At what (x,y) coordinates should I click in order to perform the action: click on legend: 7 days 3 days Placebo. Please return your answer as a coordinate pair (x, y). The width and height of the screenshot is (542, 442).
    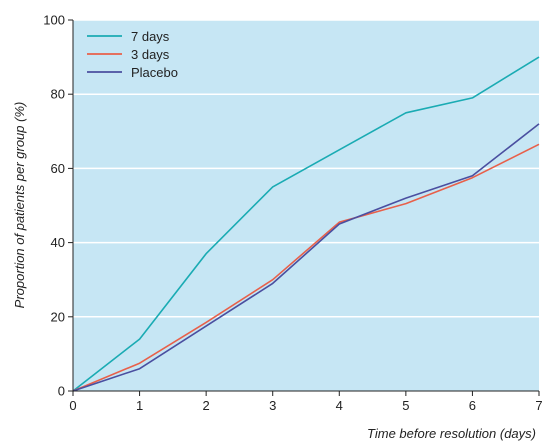
    Looking at the image, I should click on (132, 54).